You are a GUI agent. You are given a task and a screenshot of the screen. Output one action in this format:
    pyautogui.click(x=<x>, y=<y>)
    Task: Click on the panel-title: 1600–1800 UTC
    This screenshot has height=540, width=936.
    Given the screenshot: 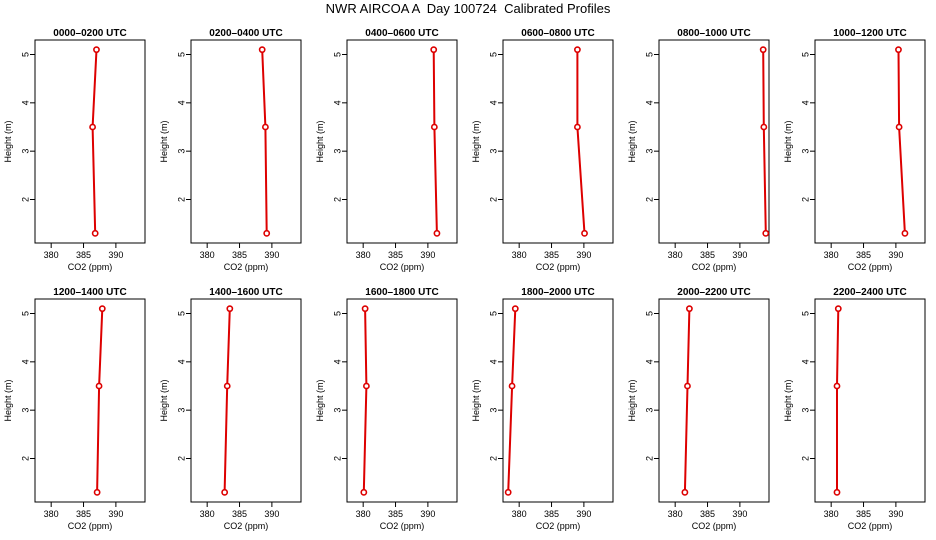 What is the action you would take?
    pyautogui.click(x=401, y=292)
    